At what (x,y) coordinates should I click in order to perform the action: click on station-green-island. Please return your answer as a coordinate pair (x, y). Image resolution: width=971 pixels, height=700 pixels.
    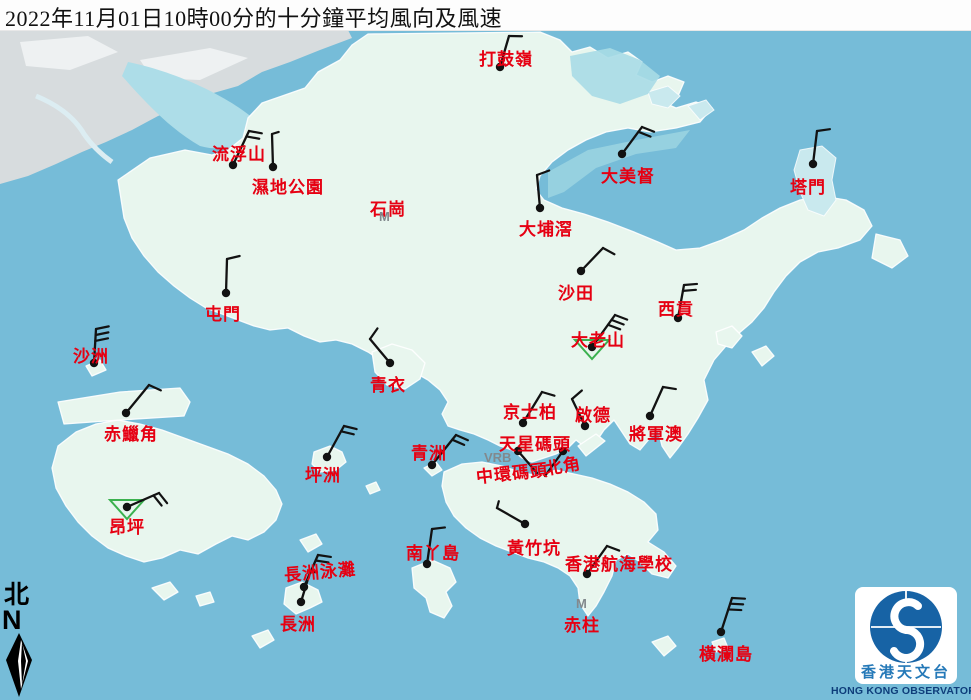
    Looking at the image, I should click on (448, 451).